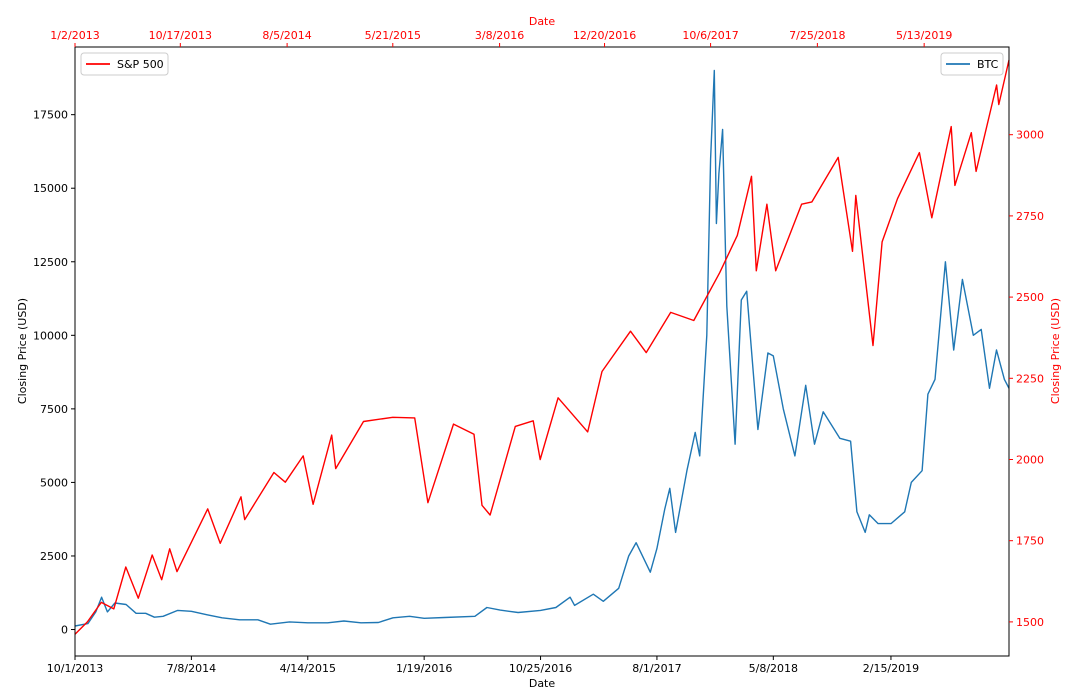  Describe the element at coordinates (54, 556) in the screenshot. I see `y-left-tick-label: 2500` at that location.